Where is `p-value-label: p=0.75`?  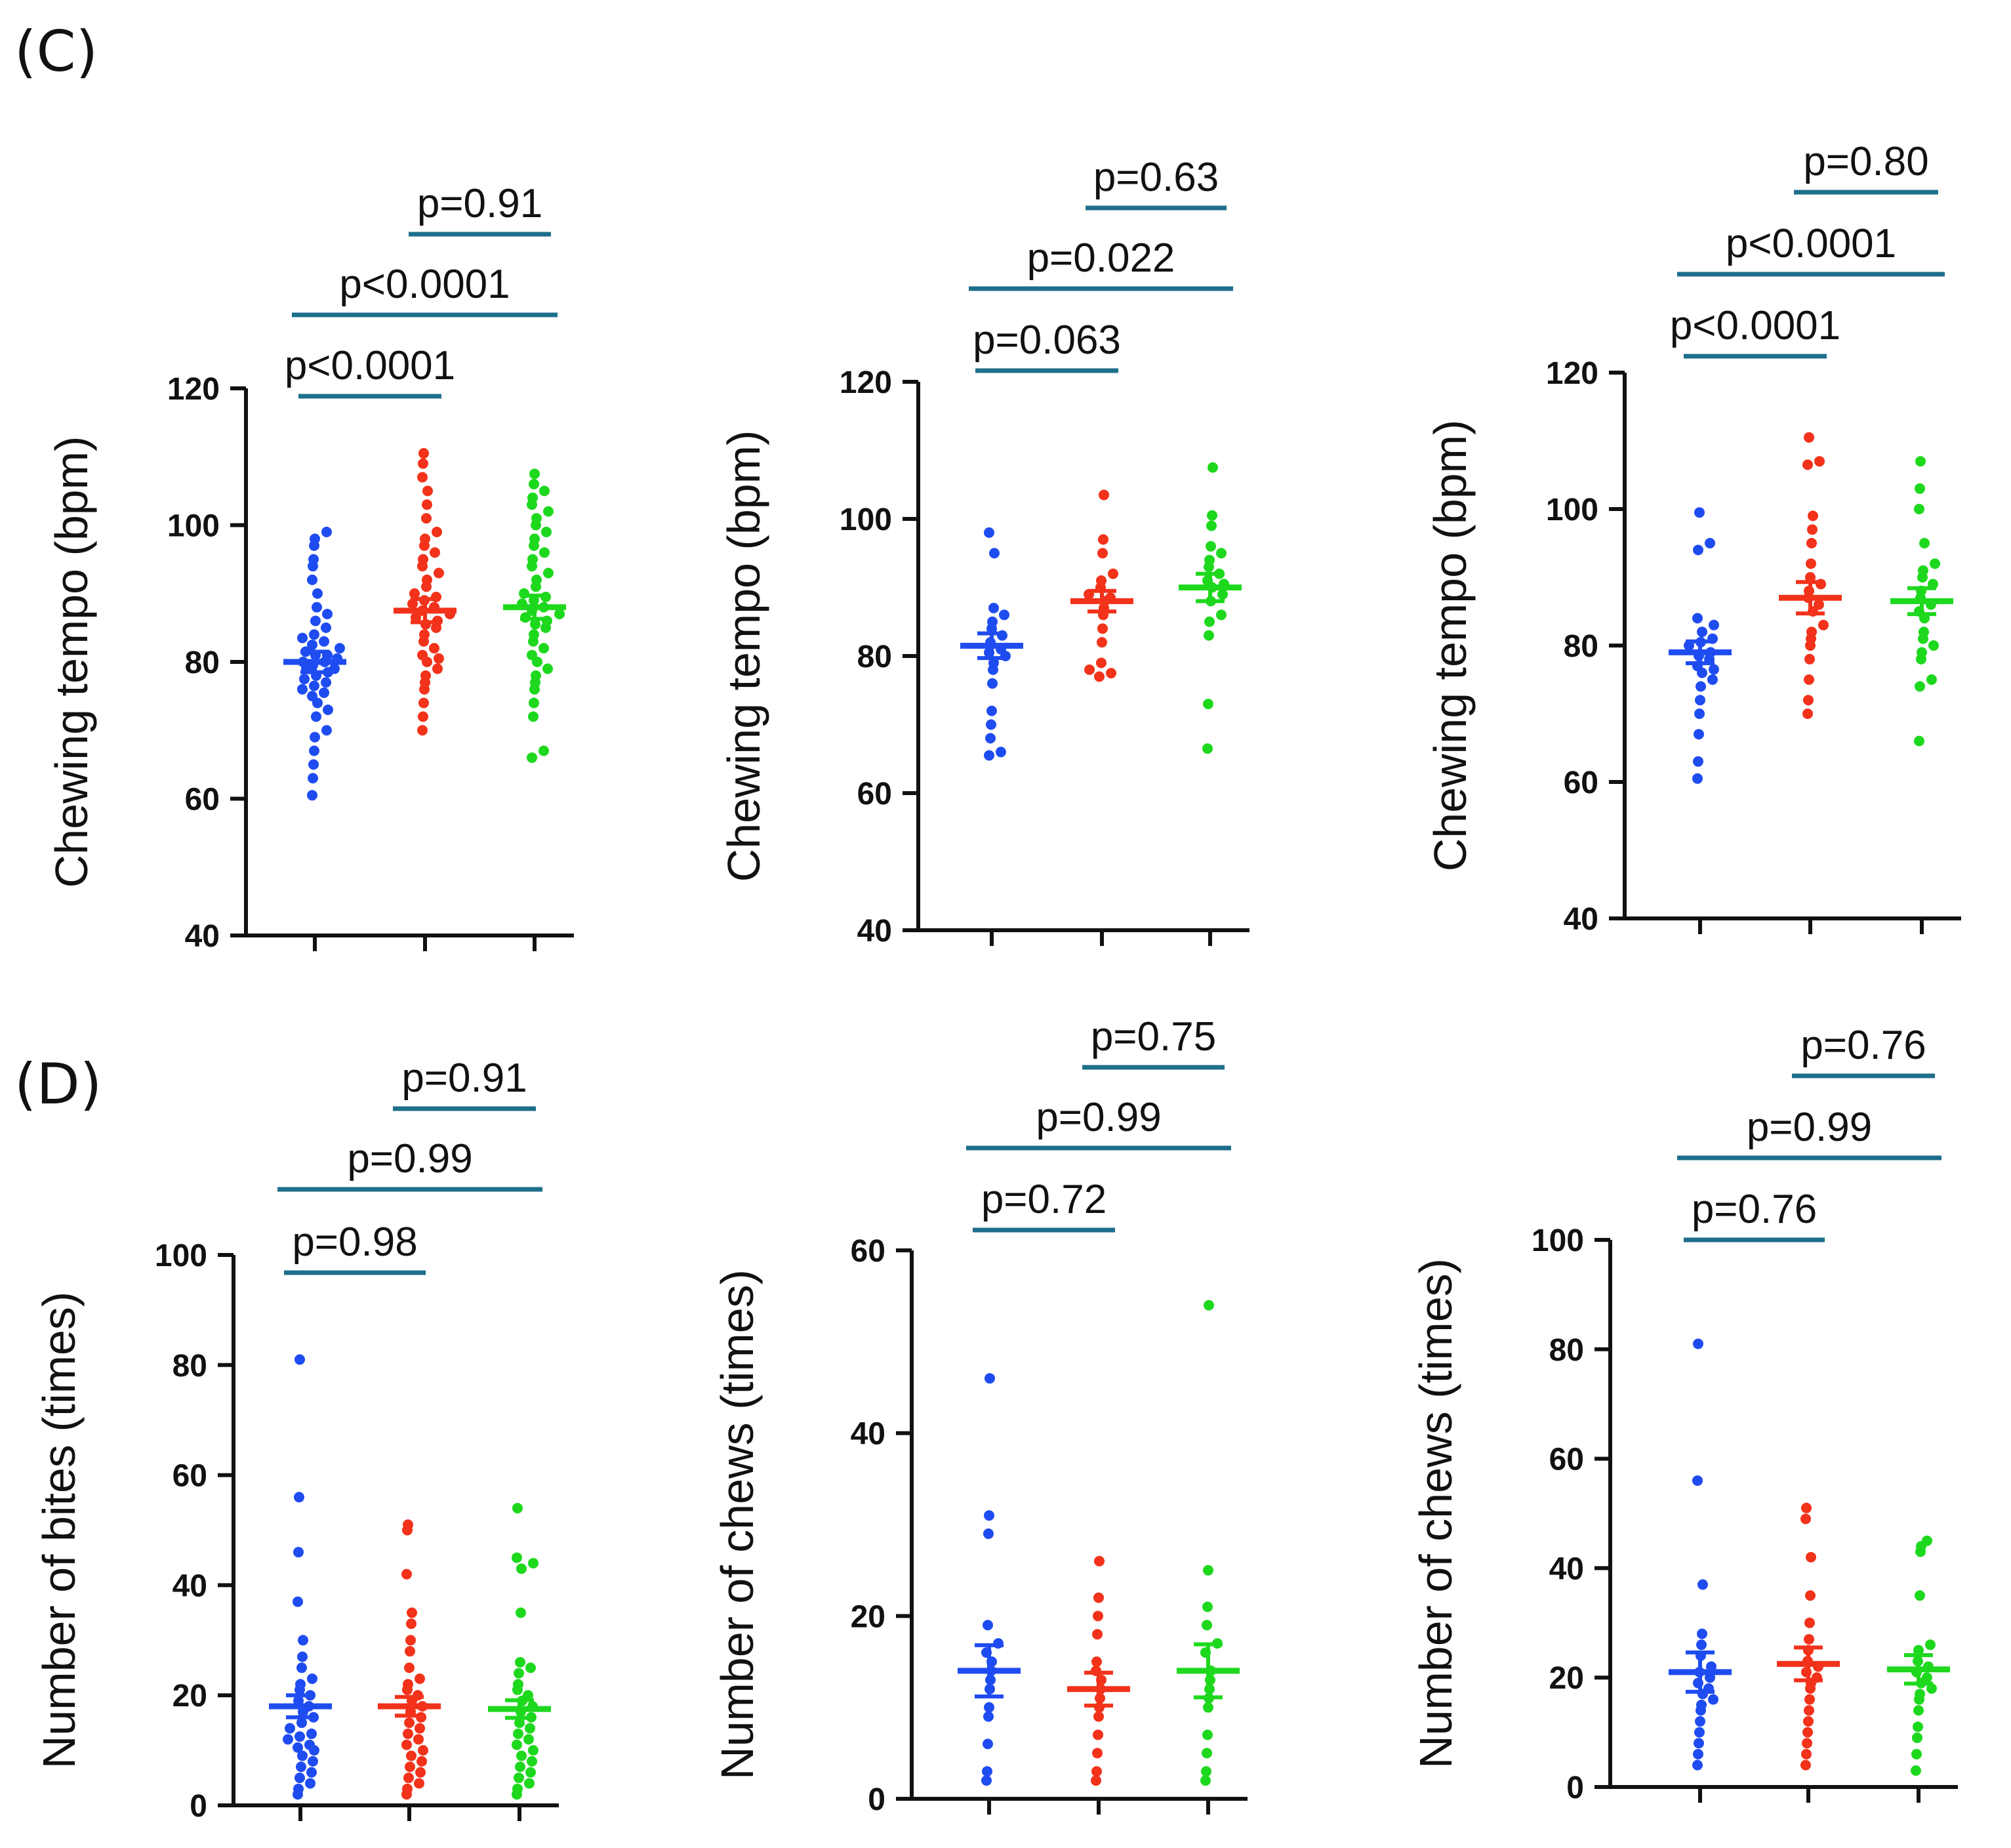
p-value-label: p=0.75 is located at coordinates (1154, 1036).